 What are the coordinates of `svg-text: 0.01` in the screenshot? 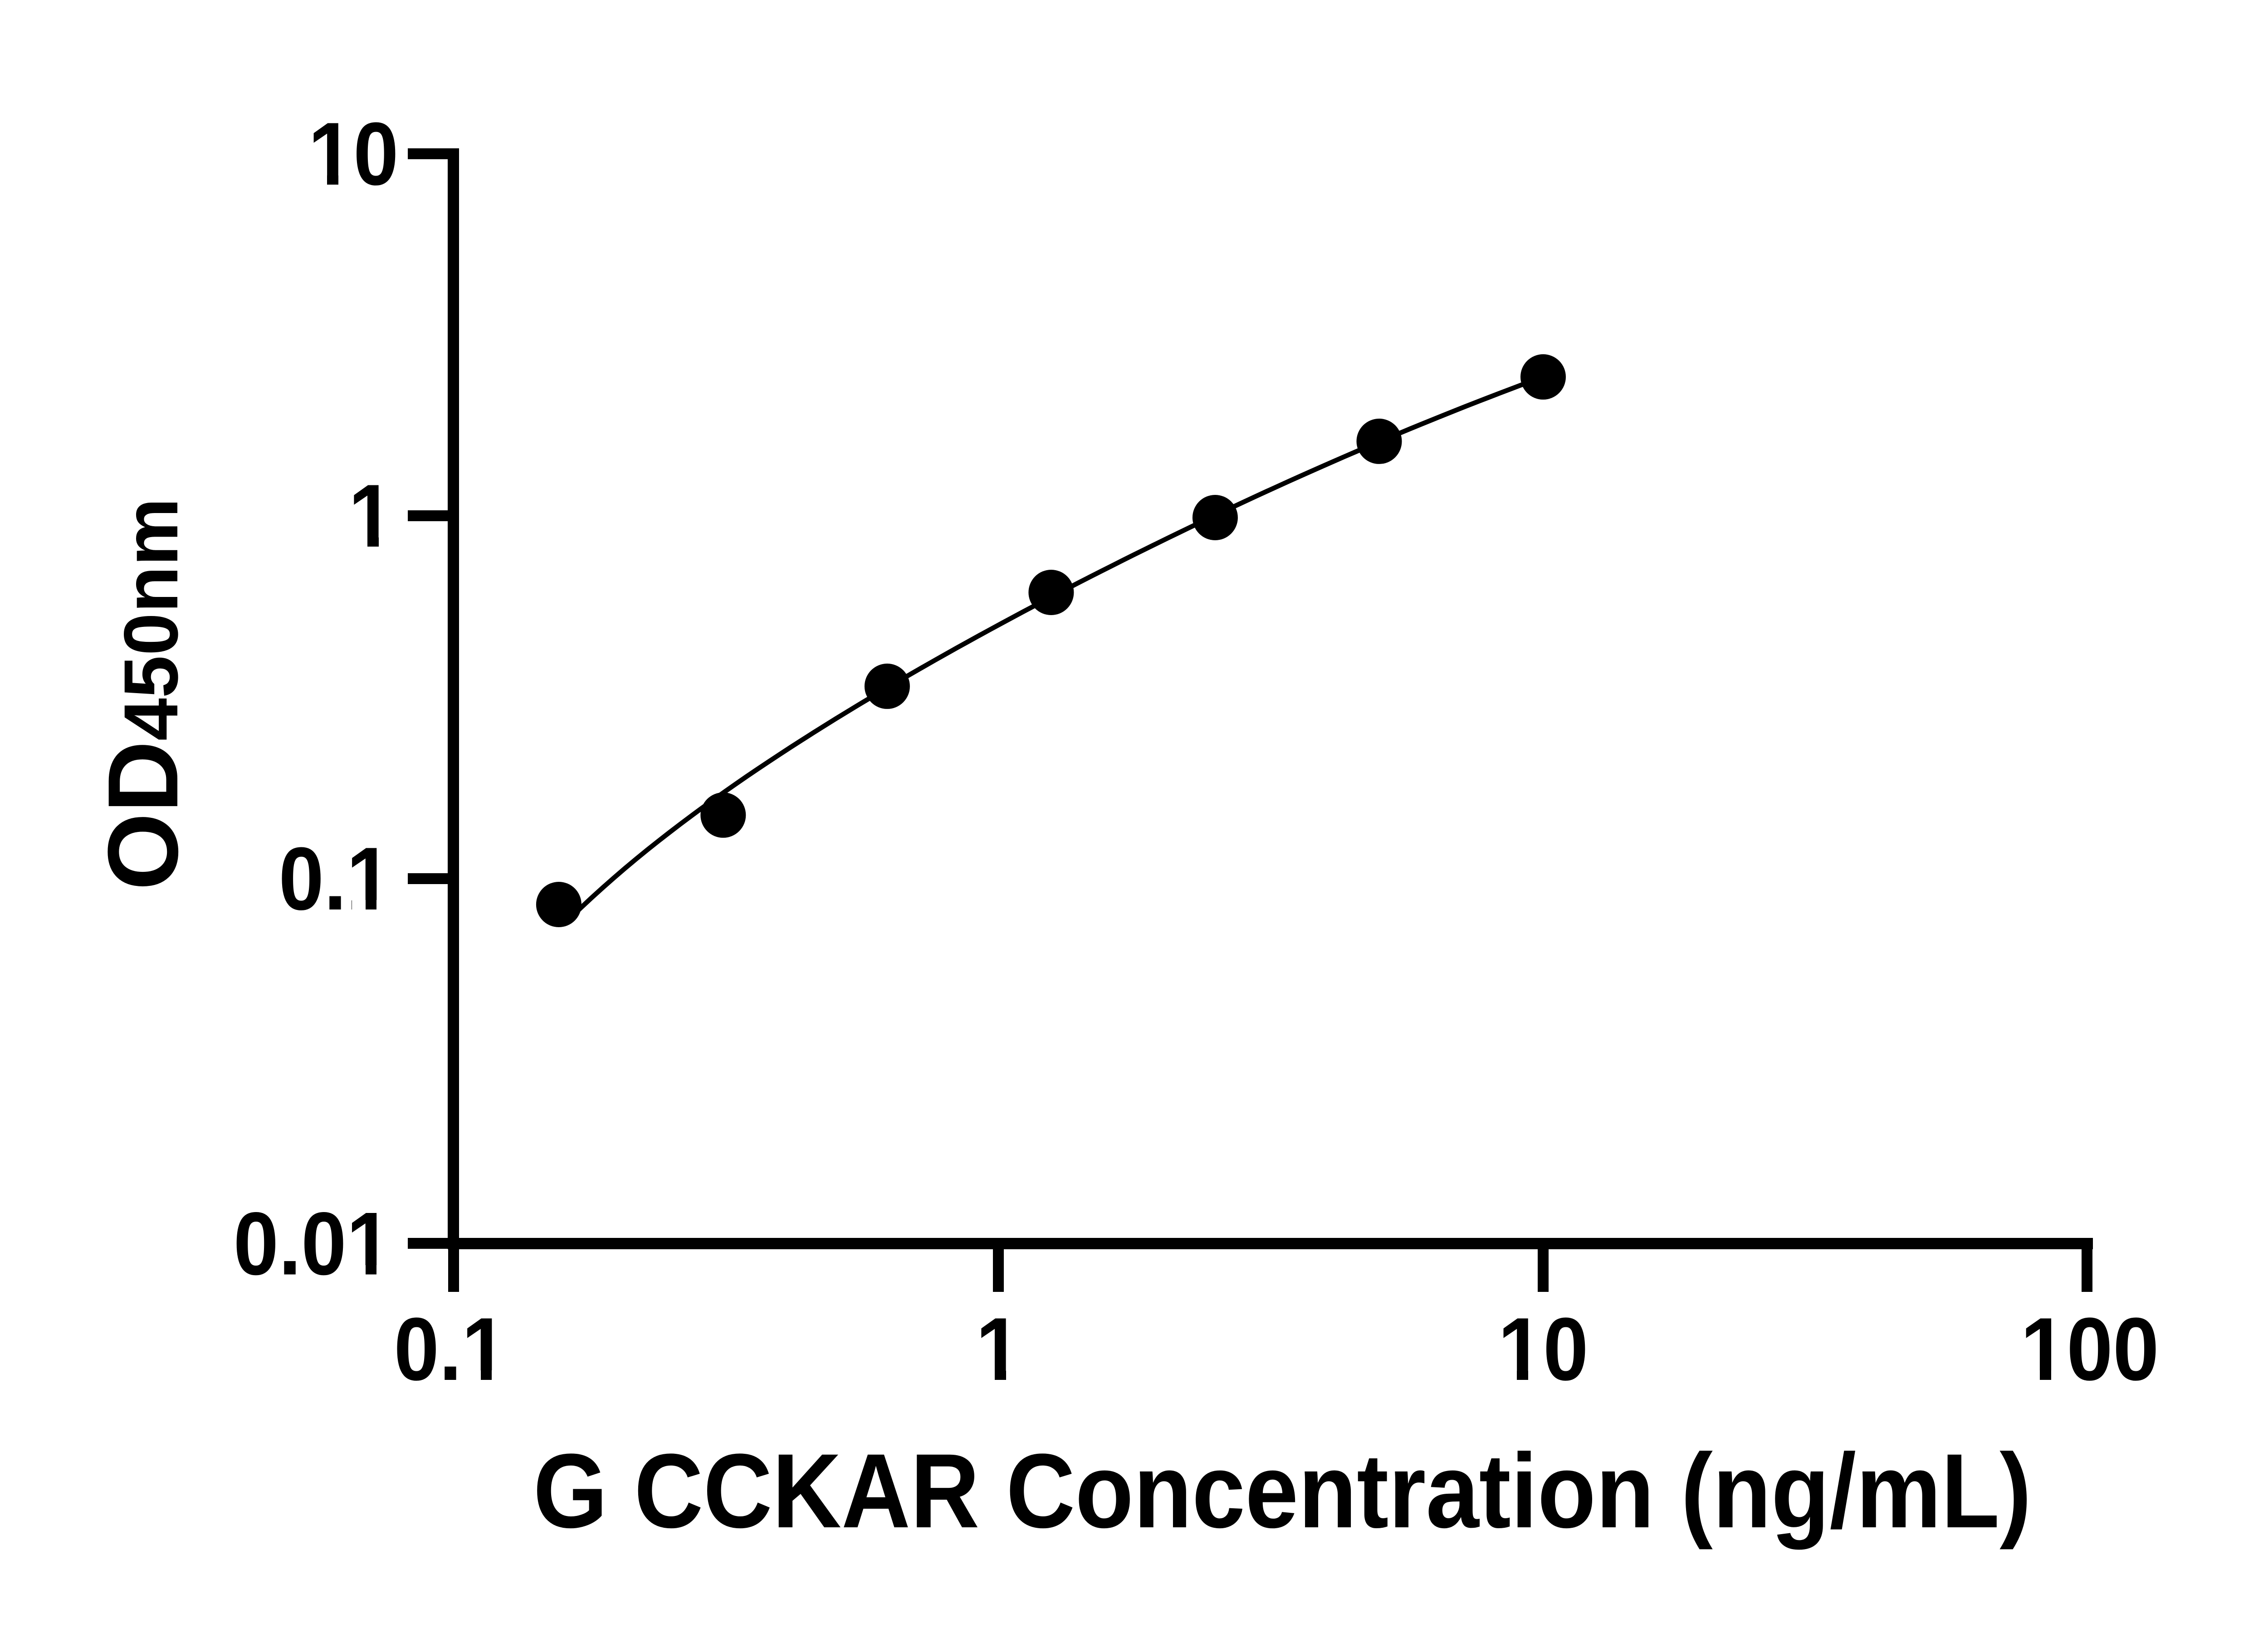 It's located at (313, 1244).